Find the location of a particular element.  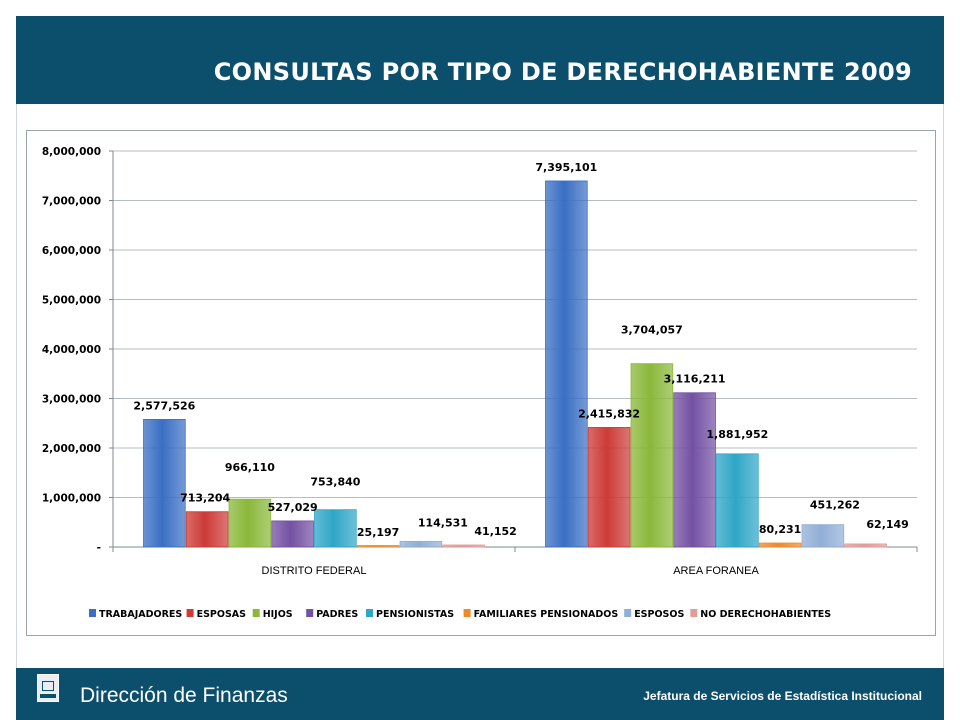

x-category-label: DISTRITO FEDERAL is located at coordinates (314, 571).